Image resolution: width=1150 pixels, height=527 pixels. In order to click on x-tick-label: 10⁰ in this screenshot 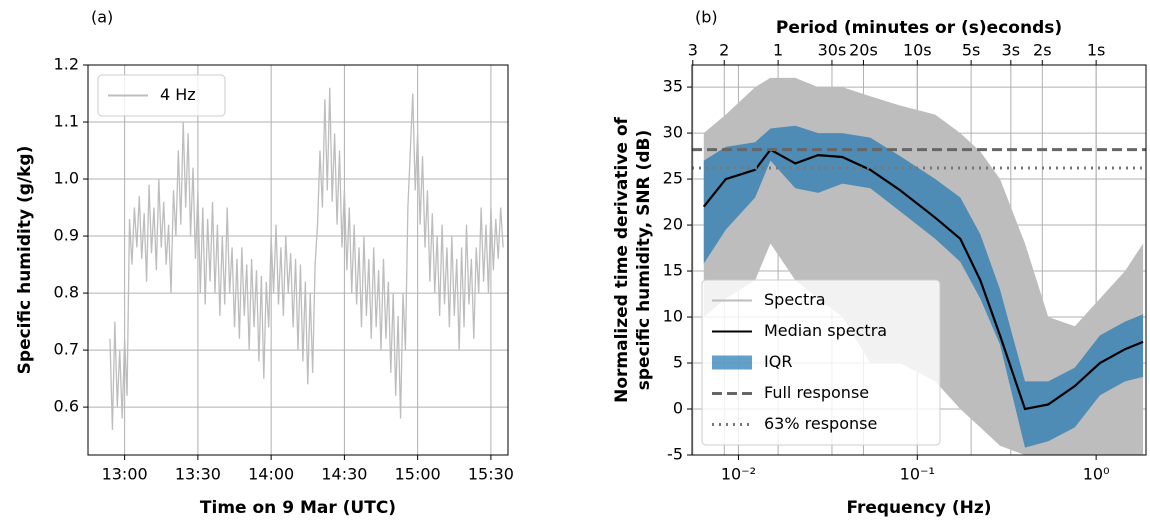, I will do `click(1096, 474)`.